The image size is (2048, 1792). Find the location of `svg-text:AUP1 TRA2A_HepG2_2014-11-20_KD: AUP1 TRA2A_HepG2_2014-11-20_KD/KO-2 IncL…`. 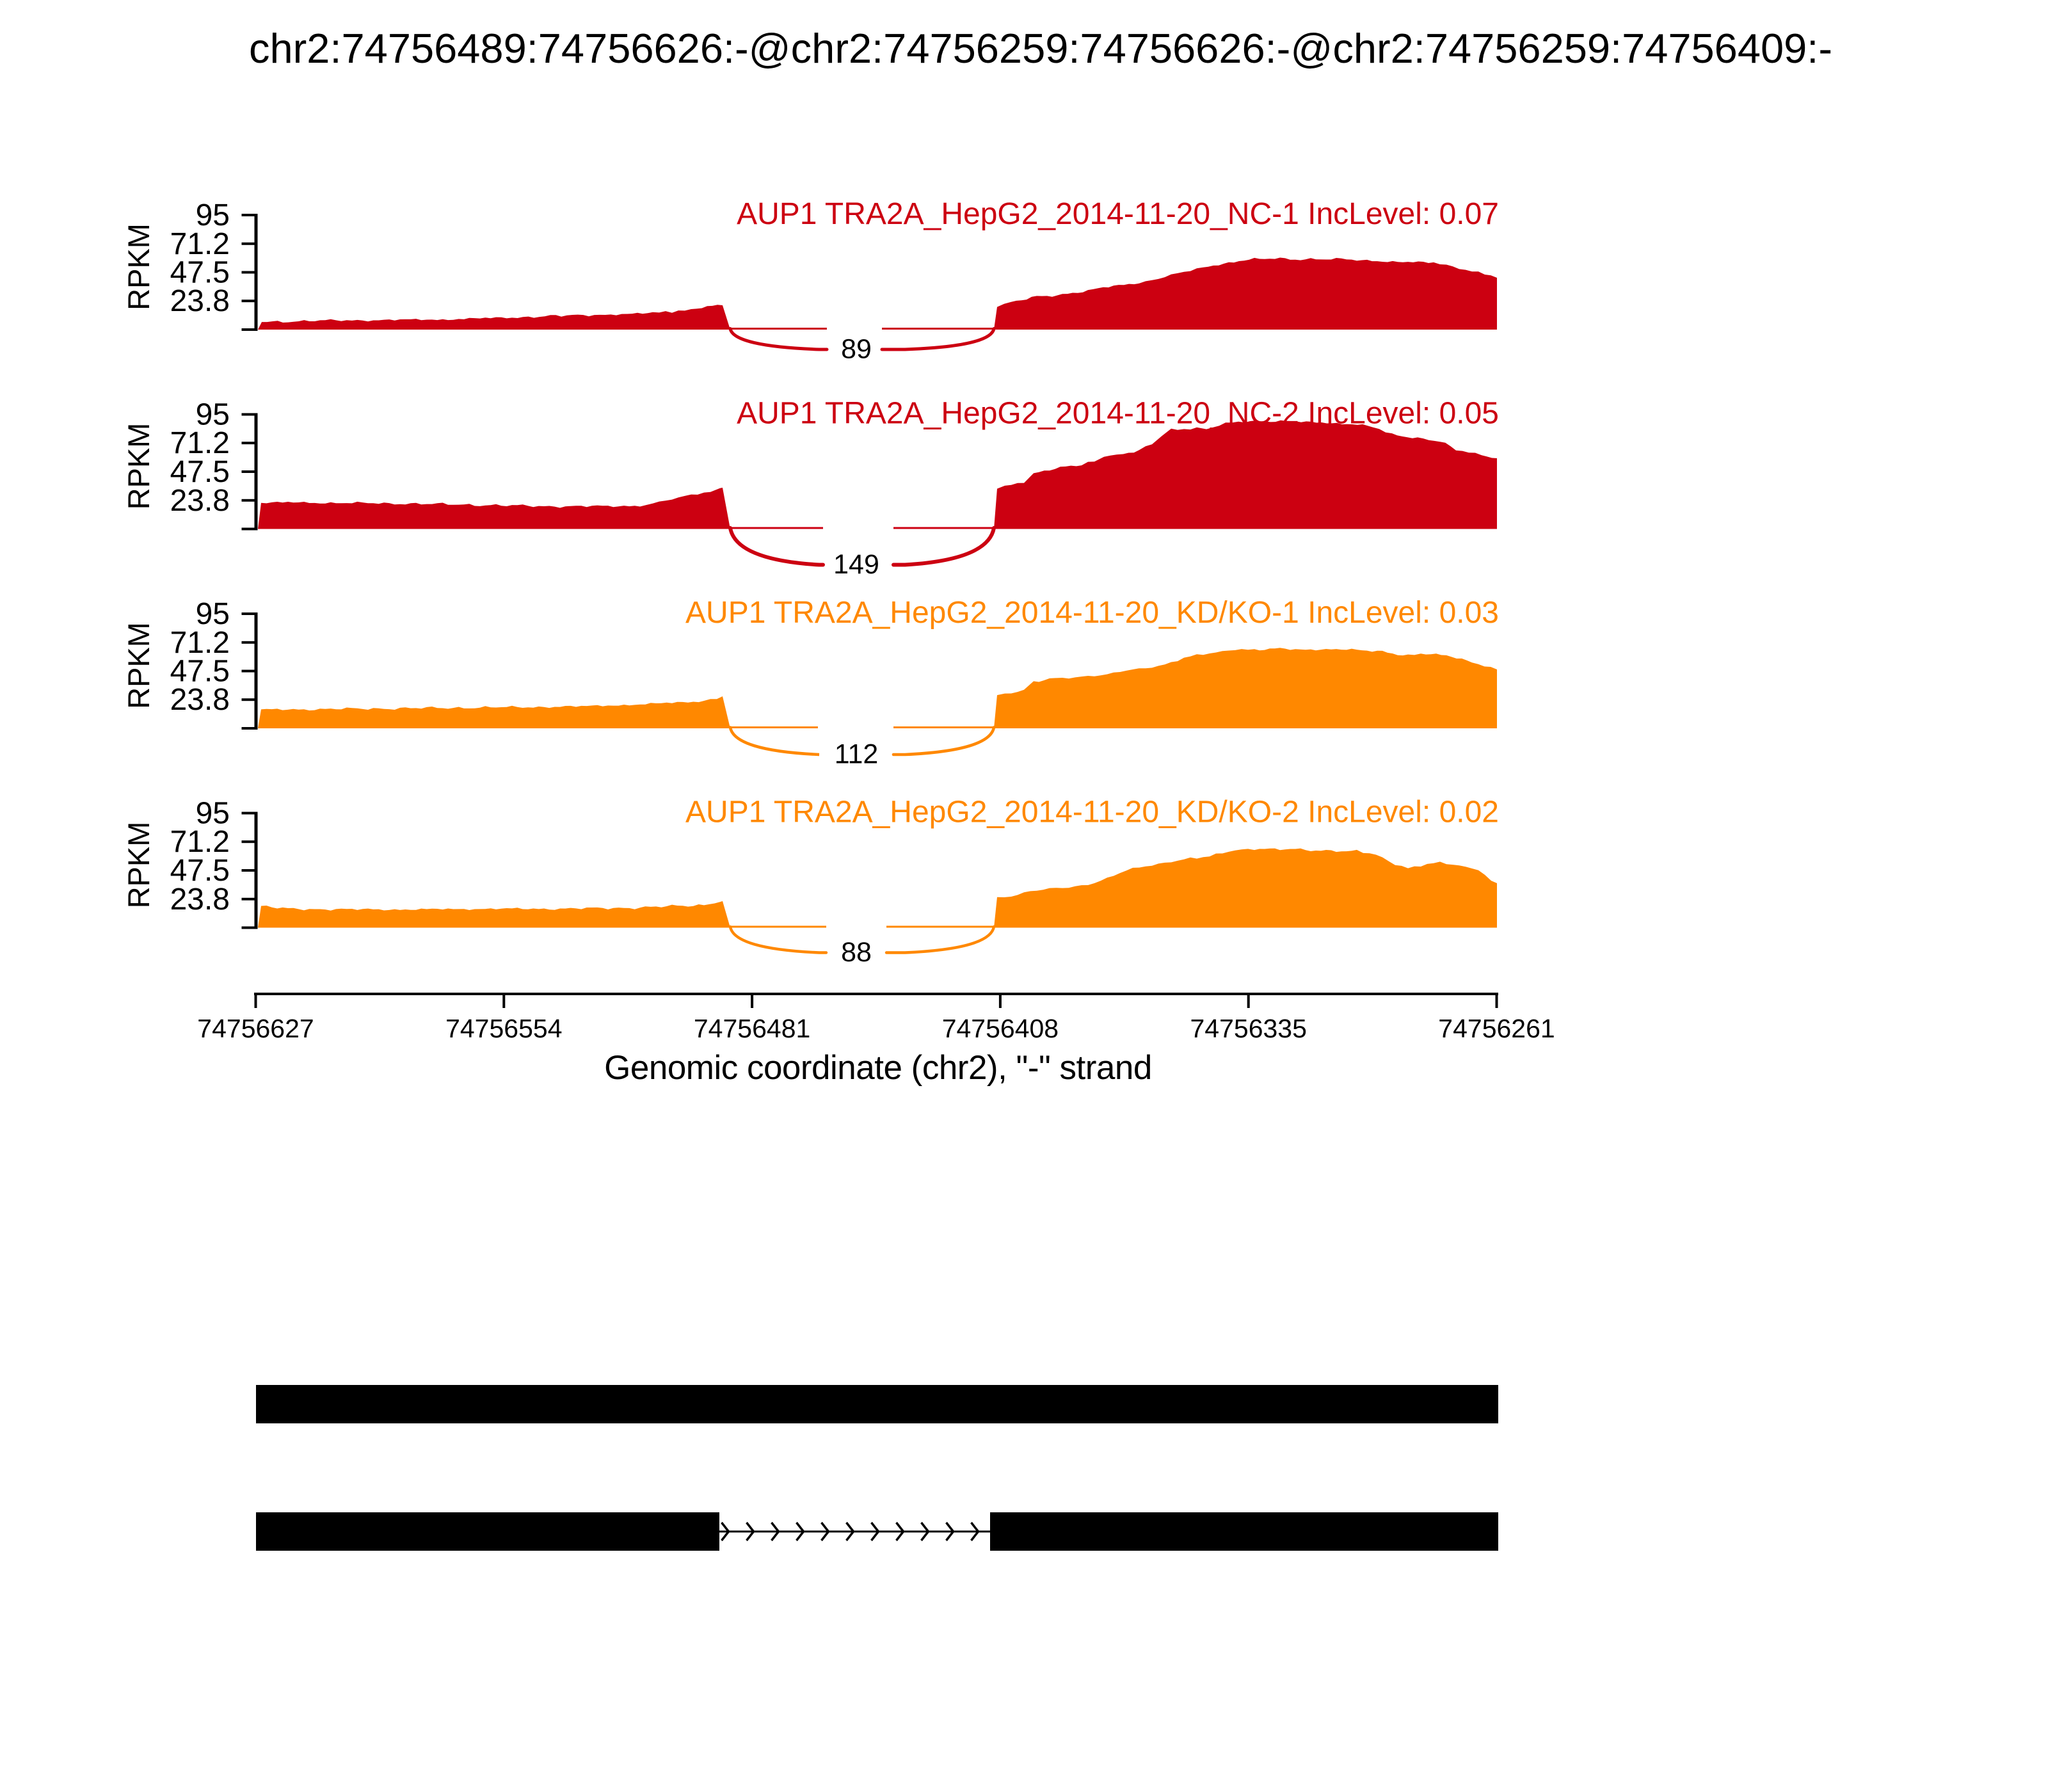

svg-text:AUP1 TRA2A_HepG2_2014-11-20_KD: AUP1 TRA2A_HepG2_2014-11-20_KD/KO-2 IncL… is located at coordinates (1092, 812).